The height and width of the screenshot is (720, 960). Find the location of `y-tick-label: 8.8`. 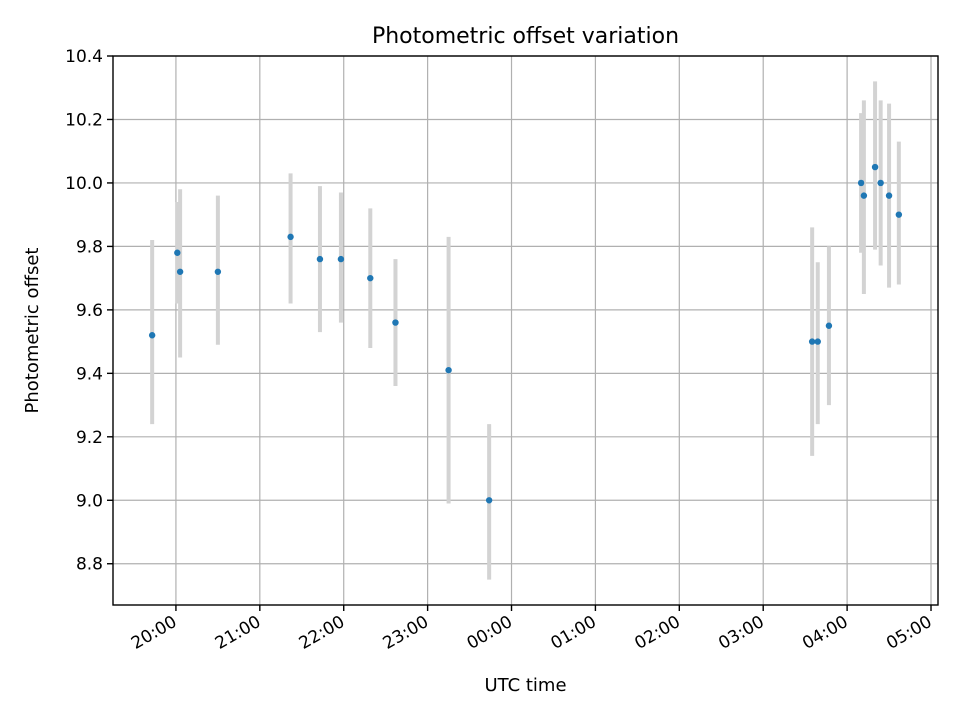

y-tick-label: 8.8 is located at coordinates (89, 565).